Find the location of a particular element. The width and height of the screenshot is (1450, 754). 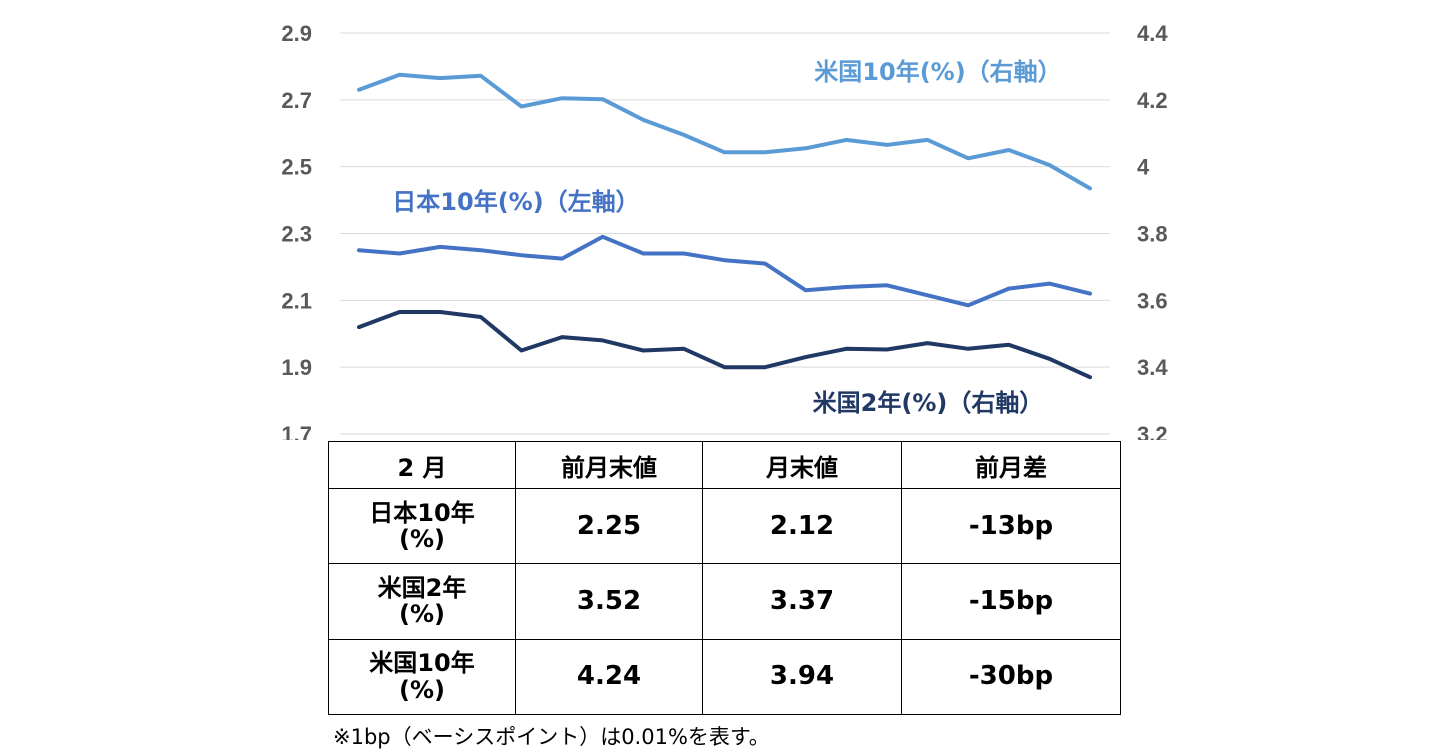

series-line-jp10y is located at coordinates (724, 271).